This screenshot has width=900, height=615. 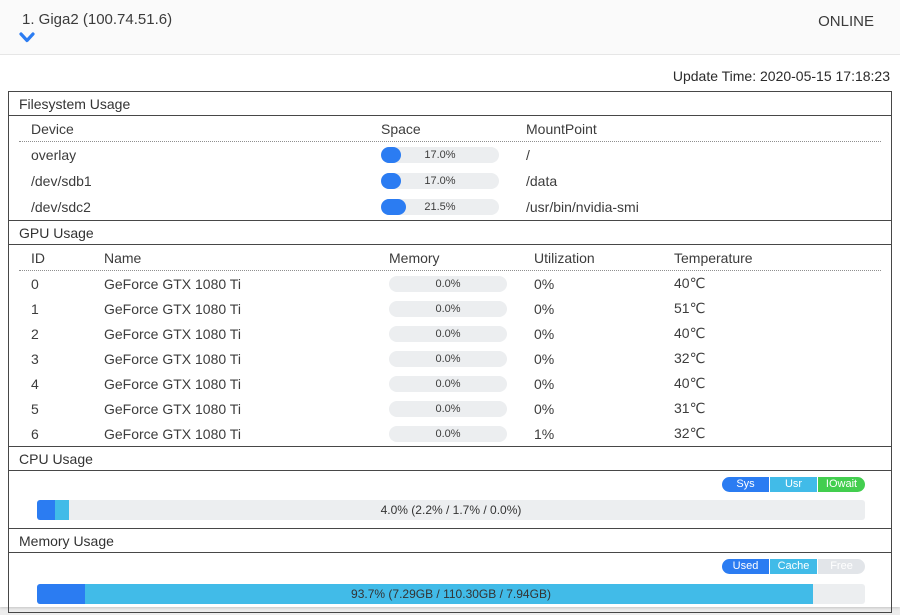 What do you see at coordinates (414, 258) in the screenshot?
I see `col-memory: Memory` at bounding box center [414, 258].